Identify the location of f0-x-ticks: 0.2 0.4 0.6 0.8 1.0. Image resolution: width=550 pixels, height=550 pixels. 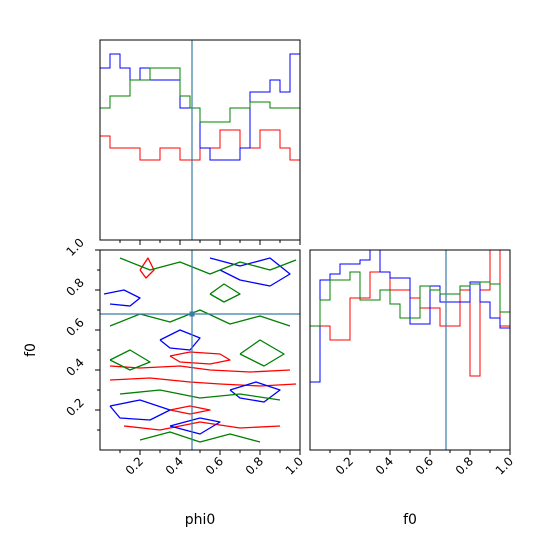
(422, 464).